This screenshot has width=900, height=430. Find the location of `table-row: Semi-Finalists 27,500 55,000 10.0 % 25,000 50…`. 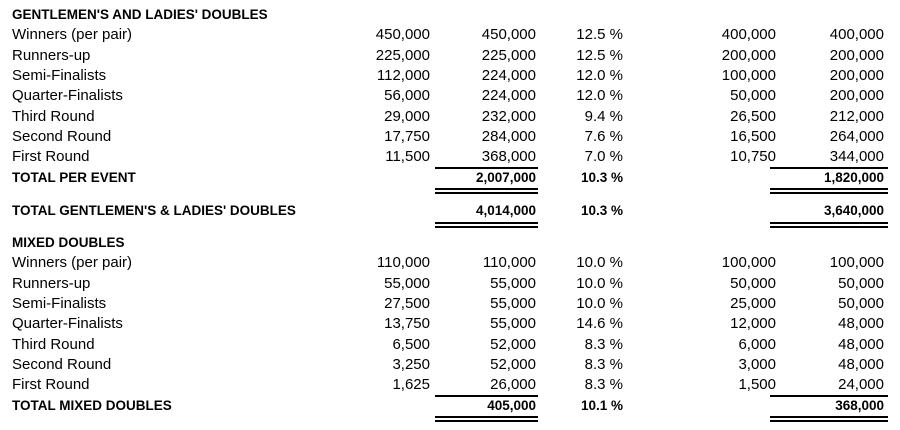

table-row: Semi-Finalists 27,500 55,000 10.0 % 25,000 50… is located at coordinates (450, 304).